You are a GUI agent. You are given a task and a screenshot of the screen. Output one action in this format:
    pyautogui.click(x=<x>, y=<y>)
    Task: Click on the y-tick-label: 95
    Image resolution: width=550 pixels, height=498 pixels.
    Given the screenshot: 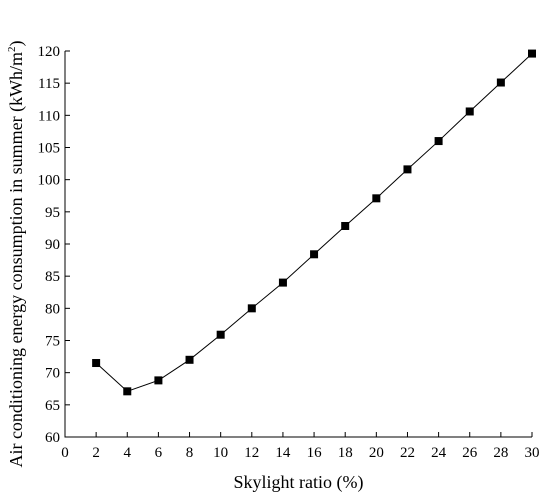 What is the action you would take?
    pyautogui.click(x=52, y=213)
    